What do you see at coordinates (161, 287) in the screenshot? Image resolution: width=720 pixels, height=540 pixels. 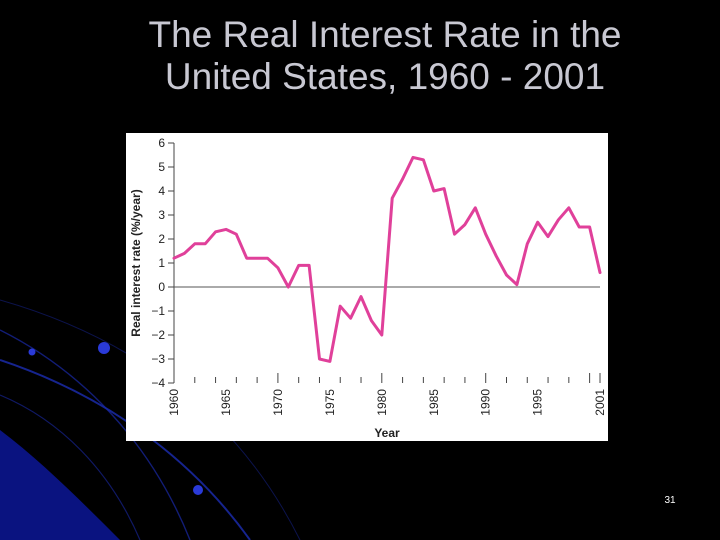 I see `y-tick-label: 0` at bounding box center [161, 287].